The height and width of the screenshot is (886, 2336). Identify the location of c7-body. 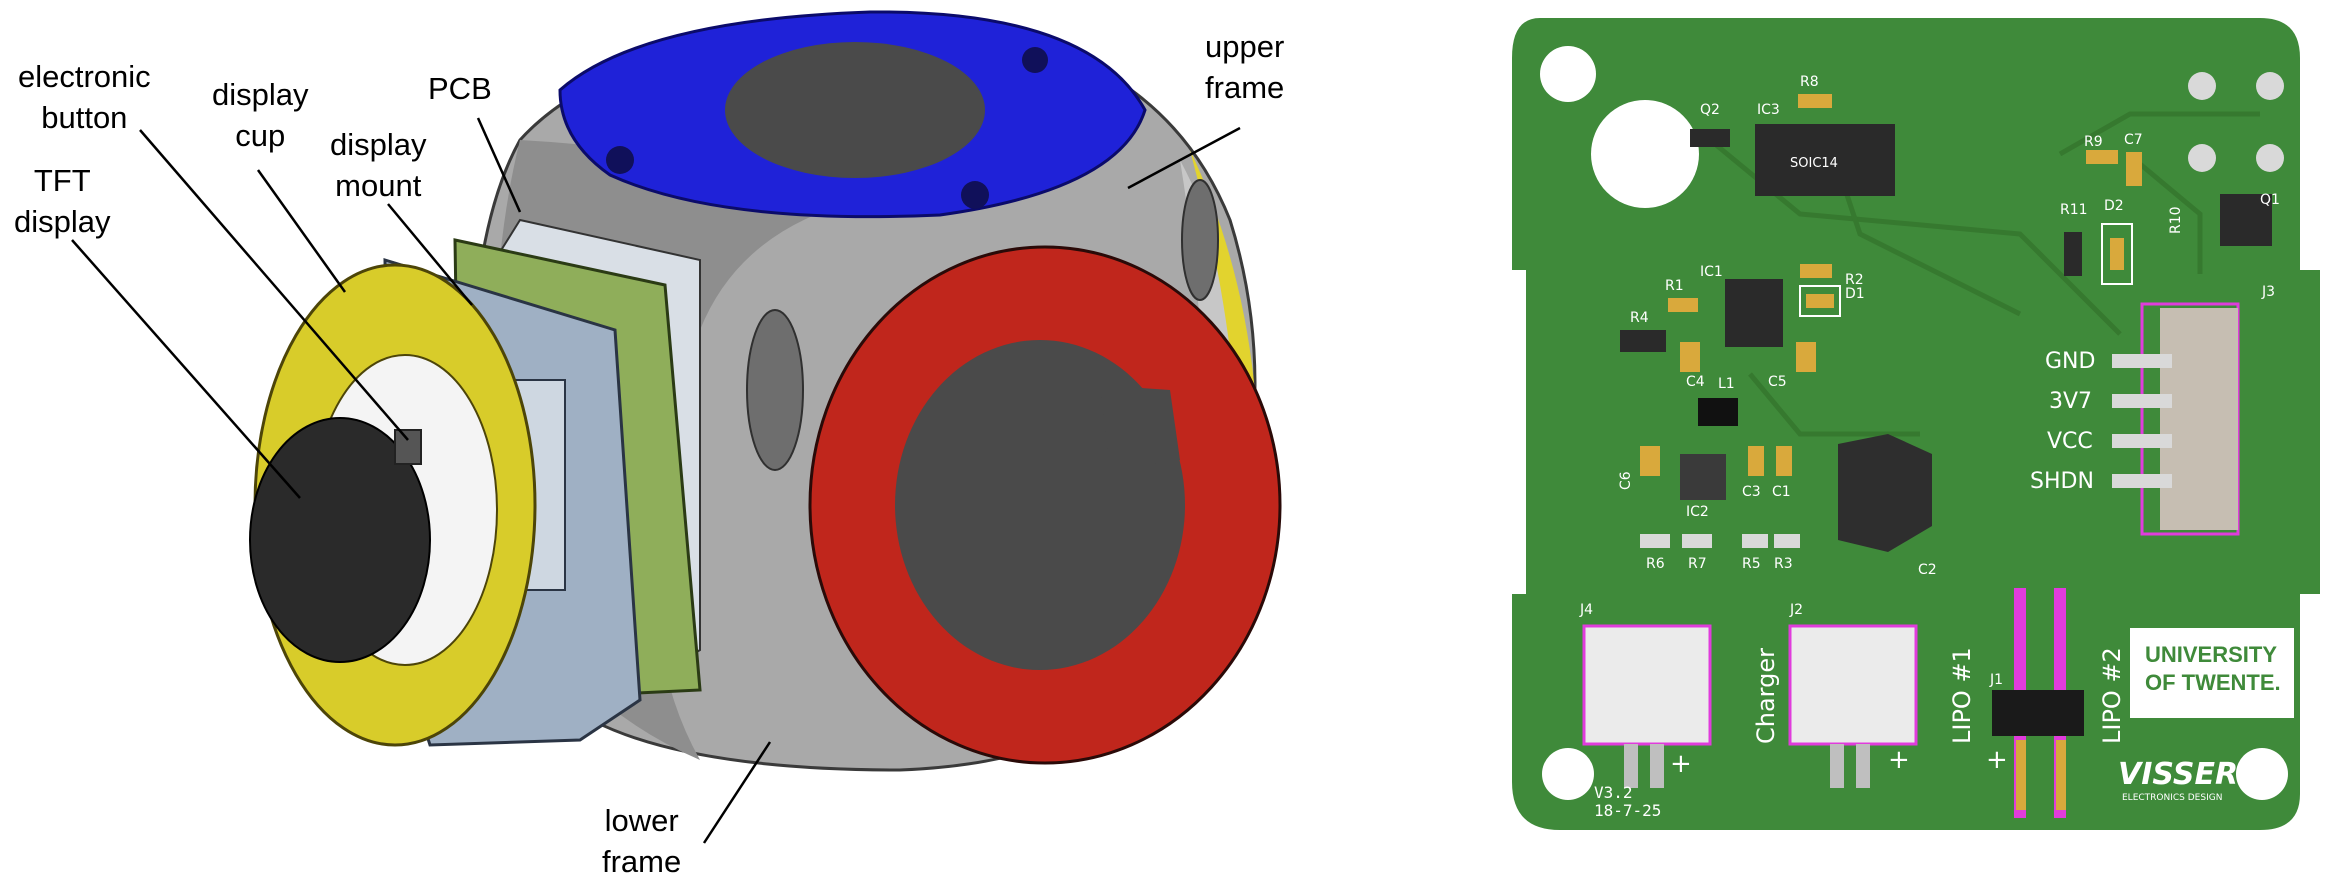
(2134, 169).